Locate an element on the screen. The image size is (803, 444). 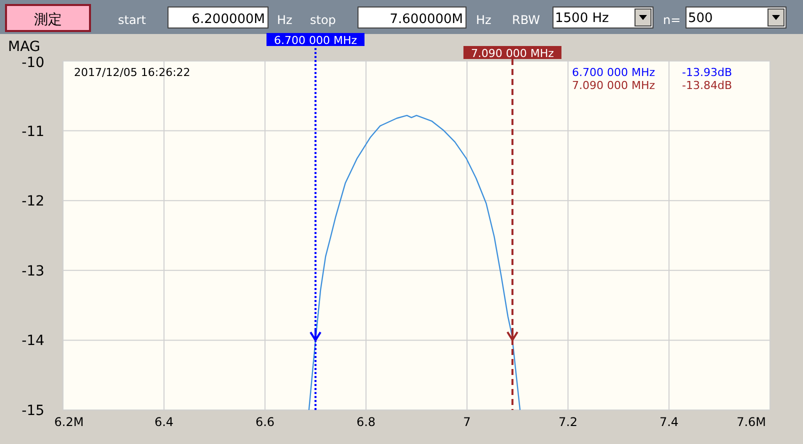
y-tick-label: -13 is located at coordinates (33, 271).